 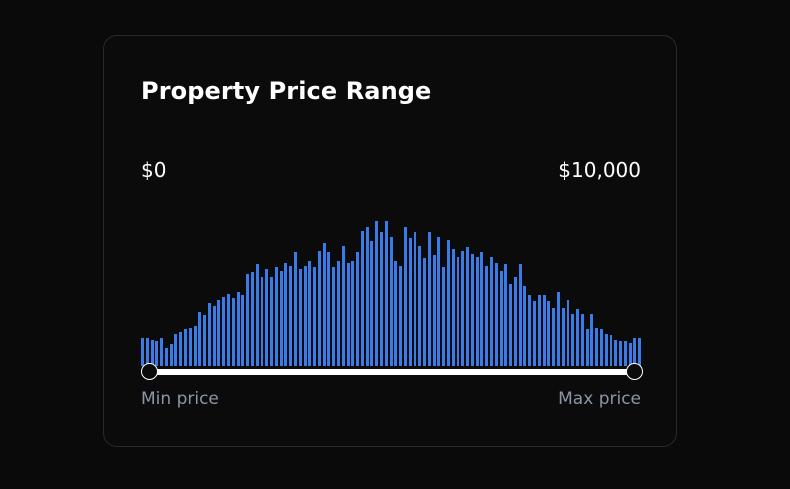 I want to click on max-price-handle, so click(x=634, y=371).